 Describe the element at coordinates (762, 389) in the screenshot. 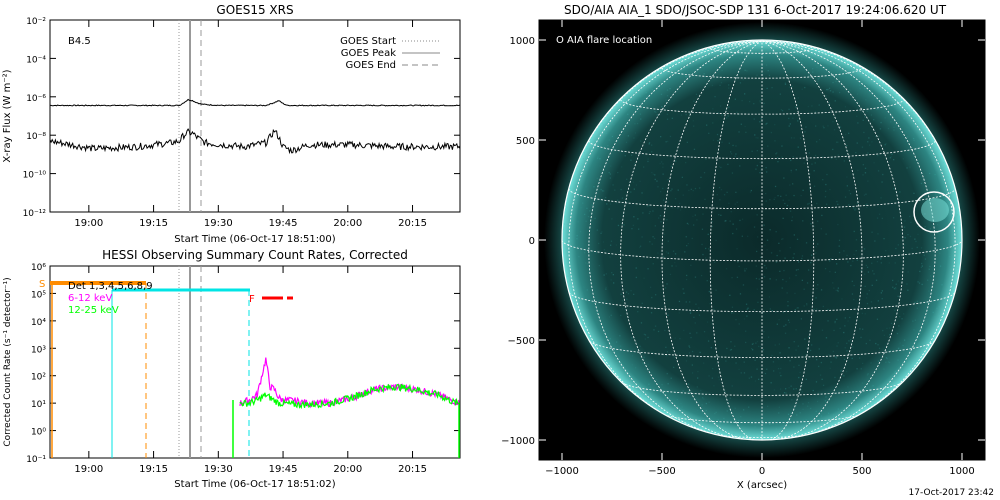

I see `latitude-line` at that location.